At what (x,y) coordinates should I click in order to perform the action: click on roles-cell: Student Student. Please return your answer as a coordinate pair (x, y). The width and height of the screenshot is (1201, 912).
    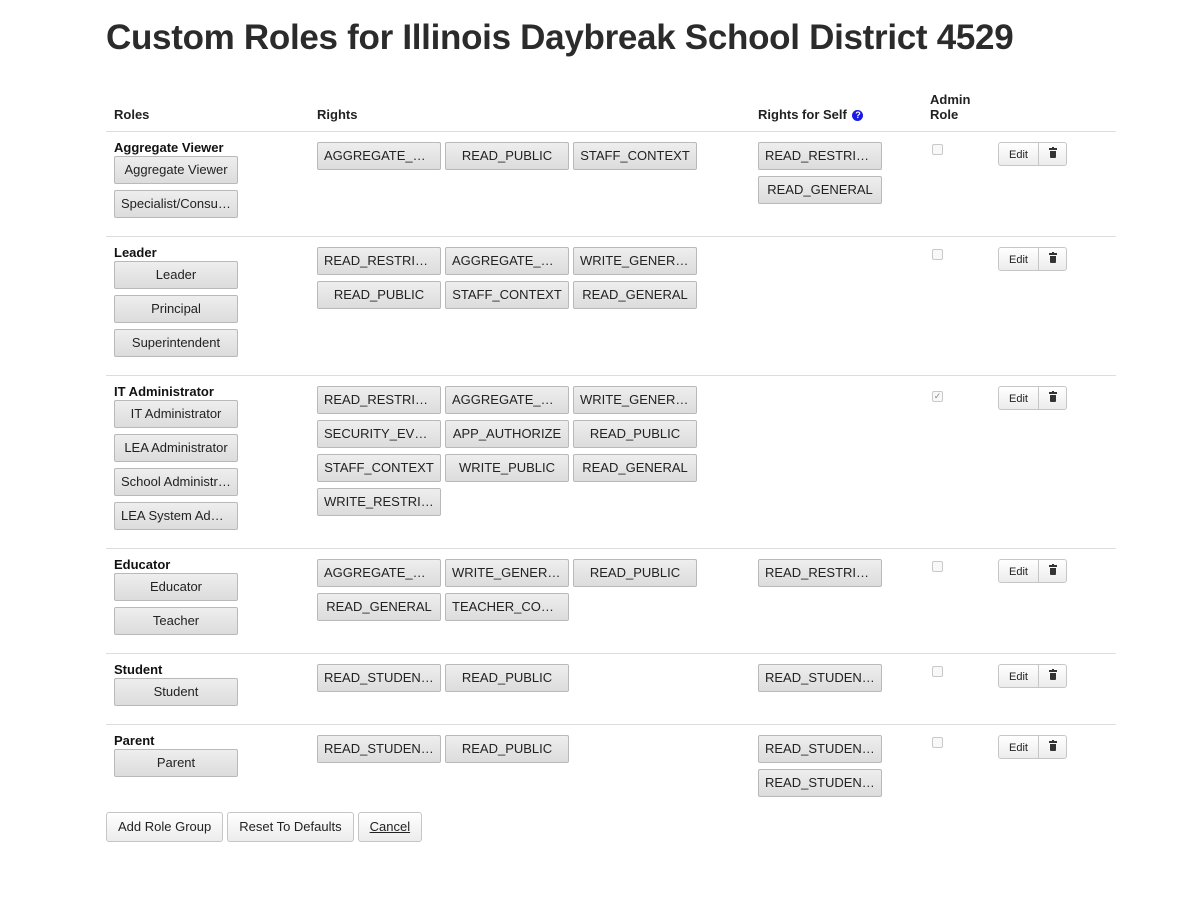
    Looking at the image, I should click on (207, 689).